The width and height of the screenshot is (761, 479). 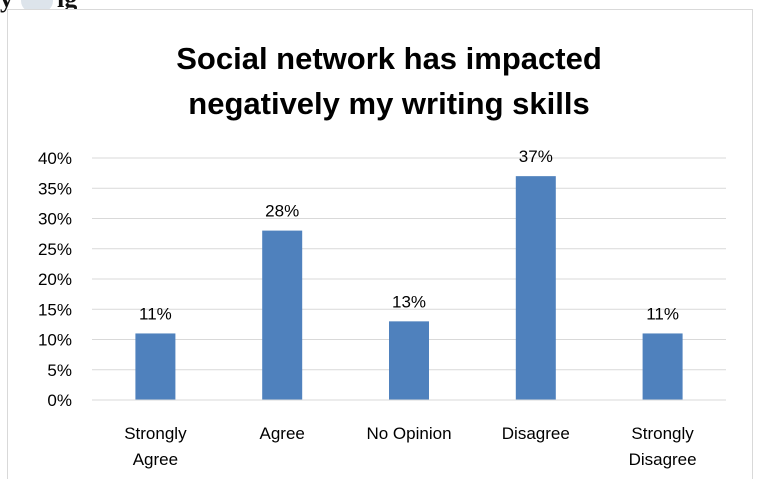 What do you see at coordinates (388, 103) in the screenshot?
I see `chart-title-line-2: negatively my writing skills` at bounding box center [388, 103].